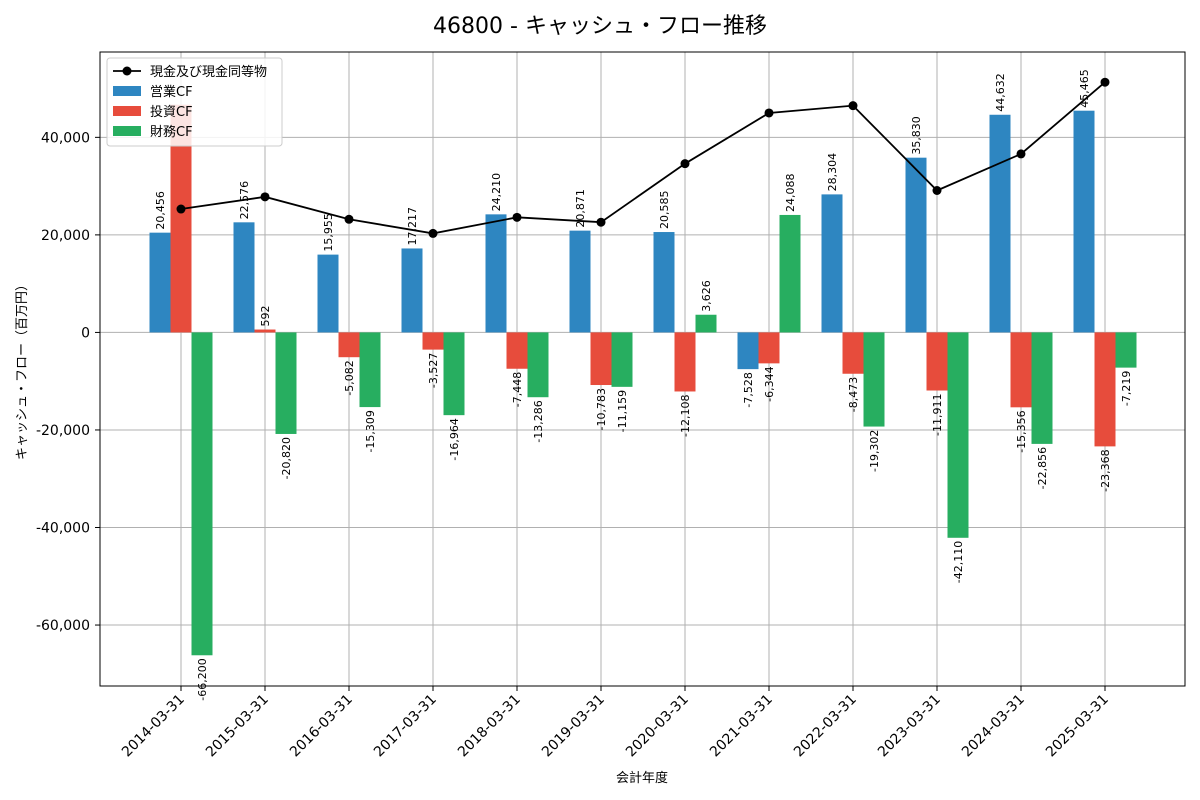 The image size is (1200, 800). What do you see at coordinates (202, 494) in the screenshot?
I see `bar-財務CF-2014-03-31` at bounding box center [202, 494].